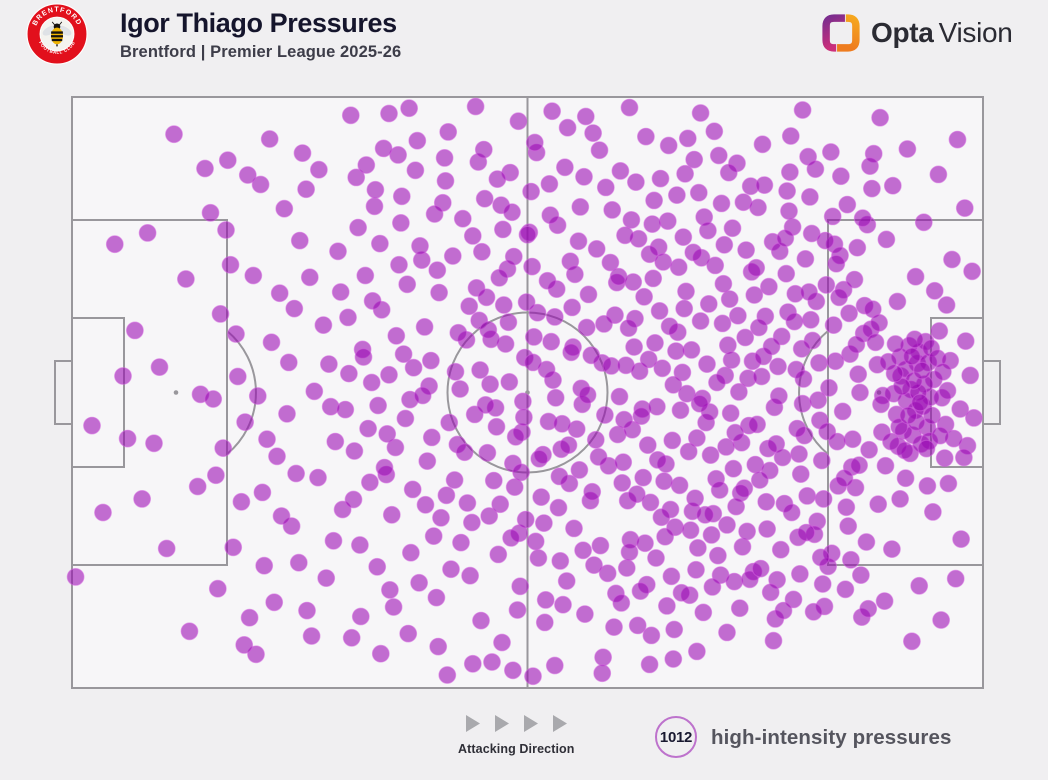 The image size is (1048, 780). What do you see at coordinates (516, 723) in the screenshot?
I see `attacking-direction-arrows` at bounding box center [516, 723].